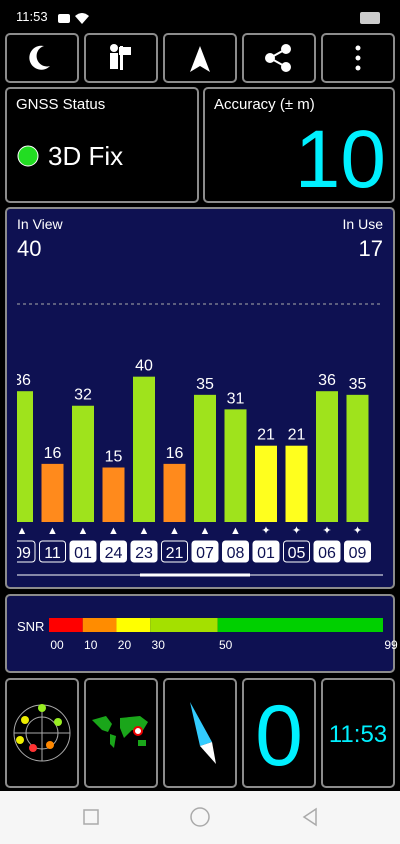  What do you see at coordinates (42, 733) in the screenshot?
I see `radar-icon` at bounding box center [42, 733].